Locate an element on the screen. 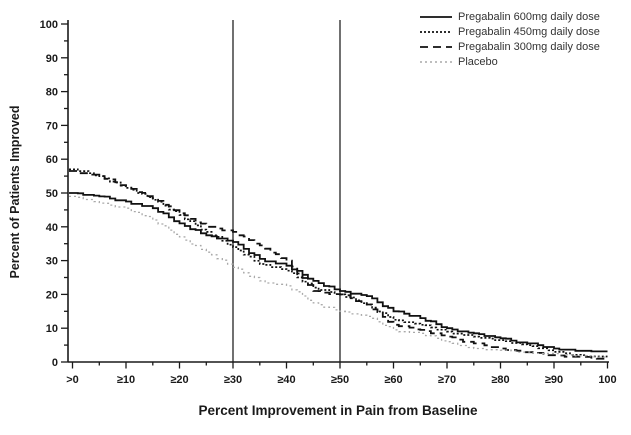  legend-label: Pregabalin 600mg daily dose is located at coordinates (529, 16).